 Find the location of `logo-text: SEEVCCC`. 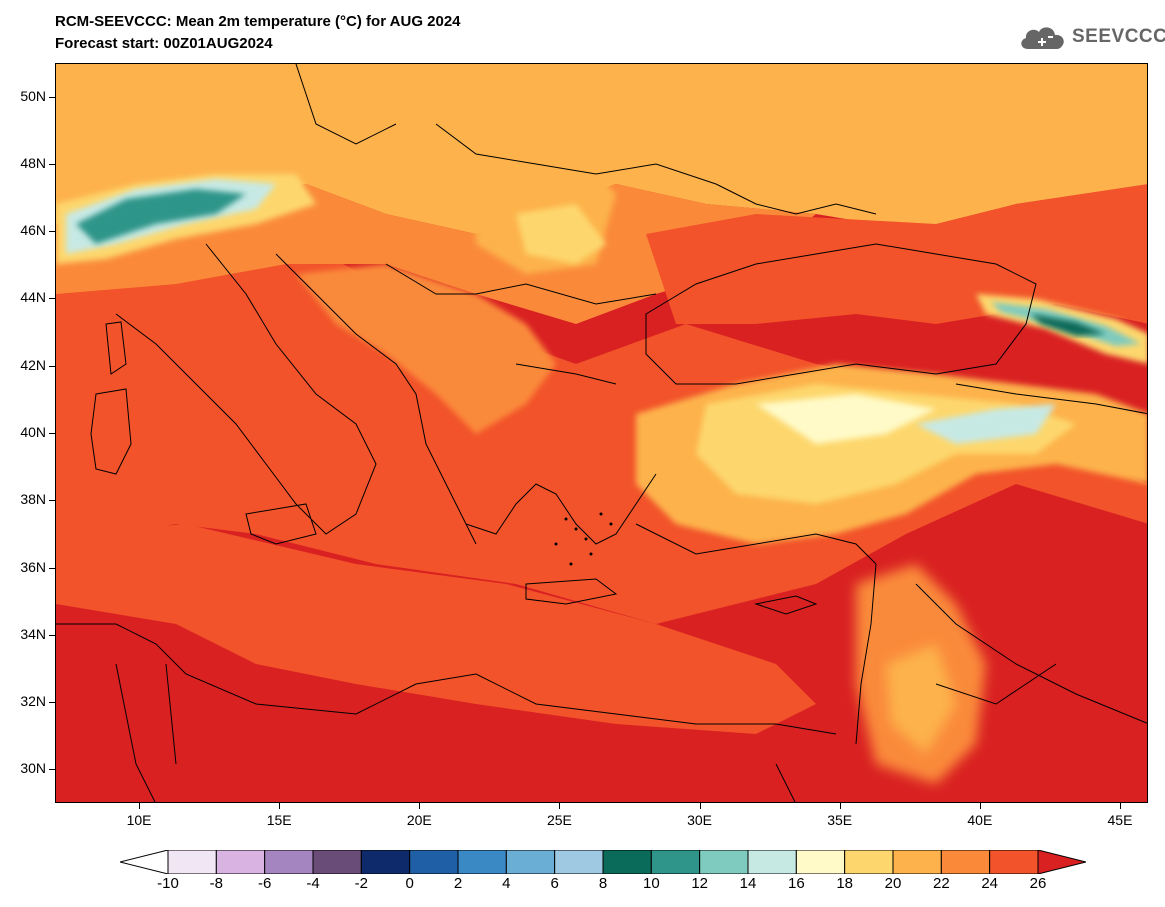

logo-text: SEEVCCC is located at coordinates (1118, 36).